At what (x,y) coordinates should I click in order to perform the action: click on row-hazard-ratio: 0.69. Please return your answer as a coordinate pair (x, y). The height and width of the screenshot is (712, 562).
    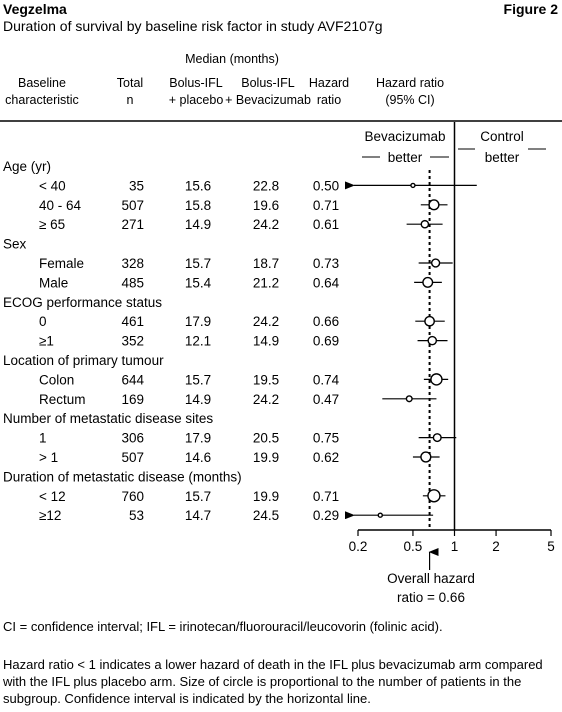
    Looking at the image, I should click on (326, 341).